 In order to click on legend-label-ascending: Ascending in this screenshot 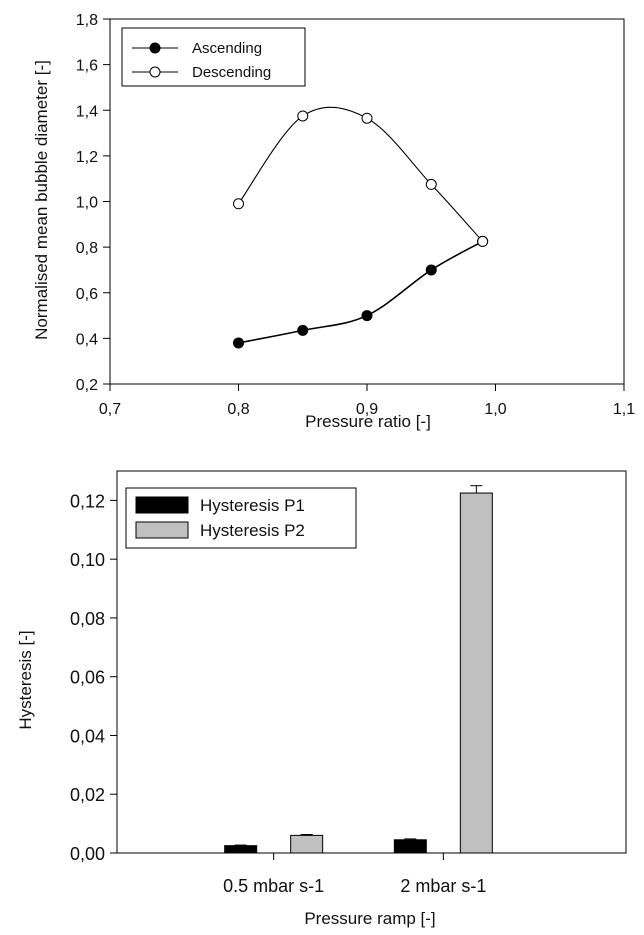, I will do `click(227, 48)`.